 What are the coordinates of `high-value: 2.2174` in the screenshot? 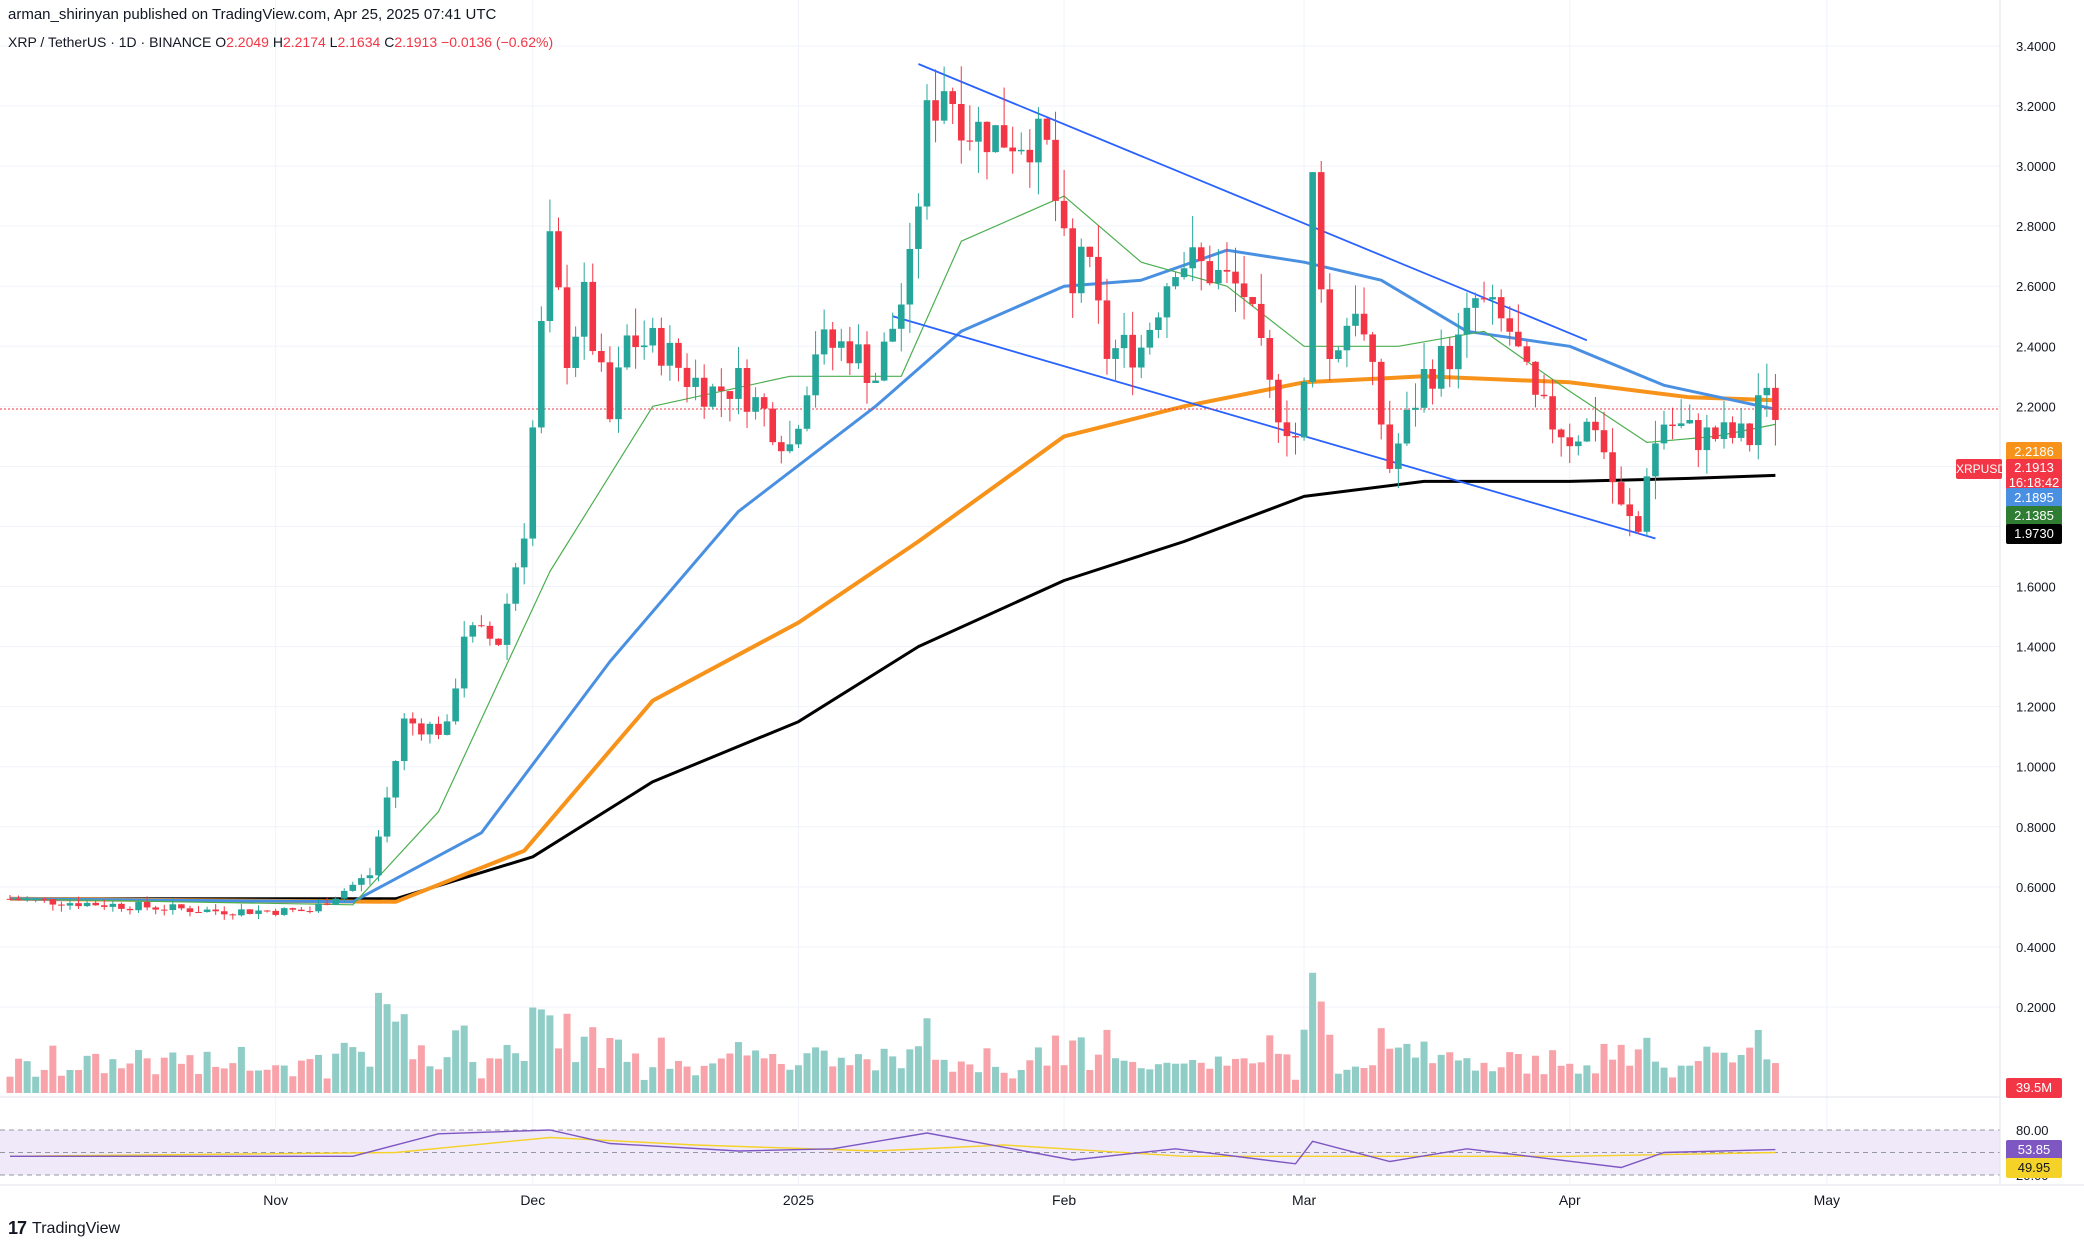 It's located at (304, 42).